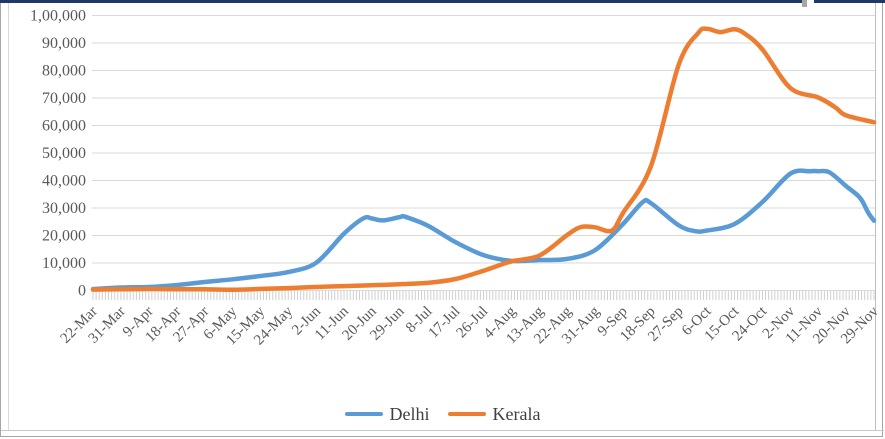 The width and height of the screenshot is (885, 439). What do you see at coordinates (483, 295) in the screenshot?
I see `daily-minor-ticks-group` at bounding box center [483, 295].